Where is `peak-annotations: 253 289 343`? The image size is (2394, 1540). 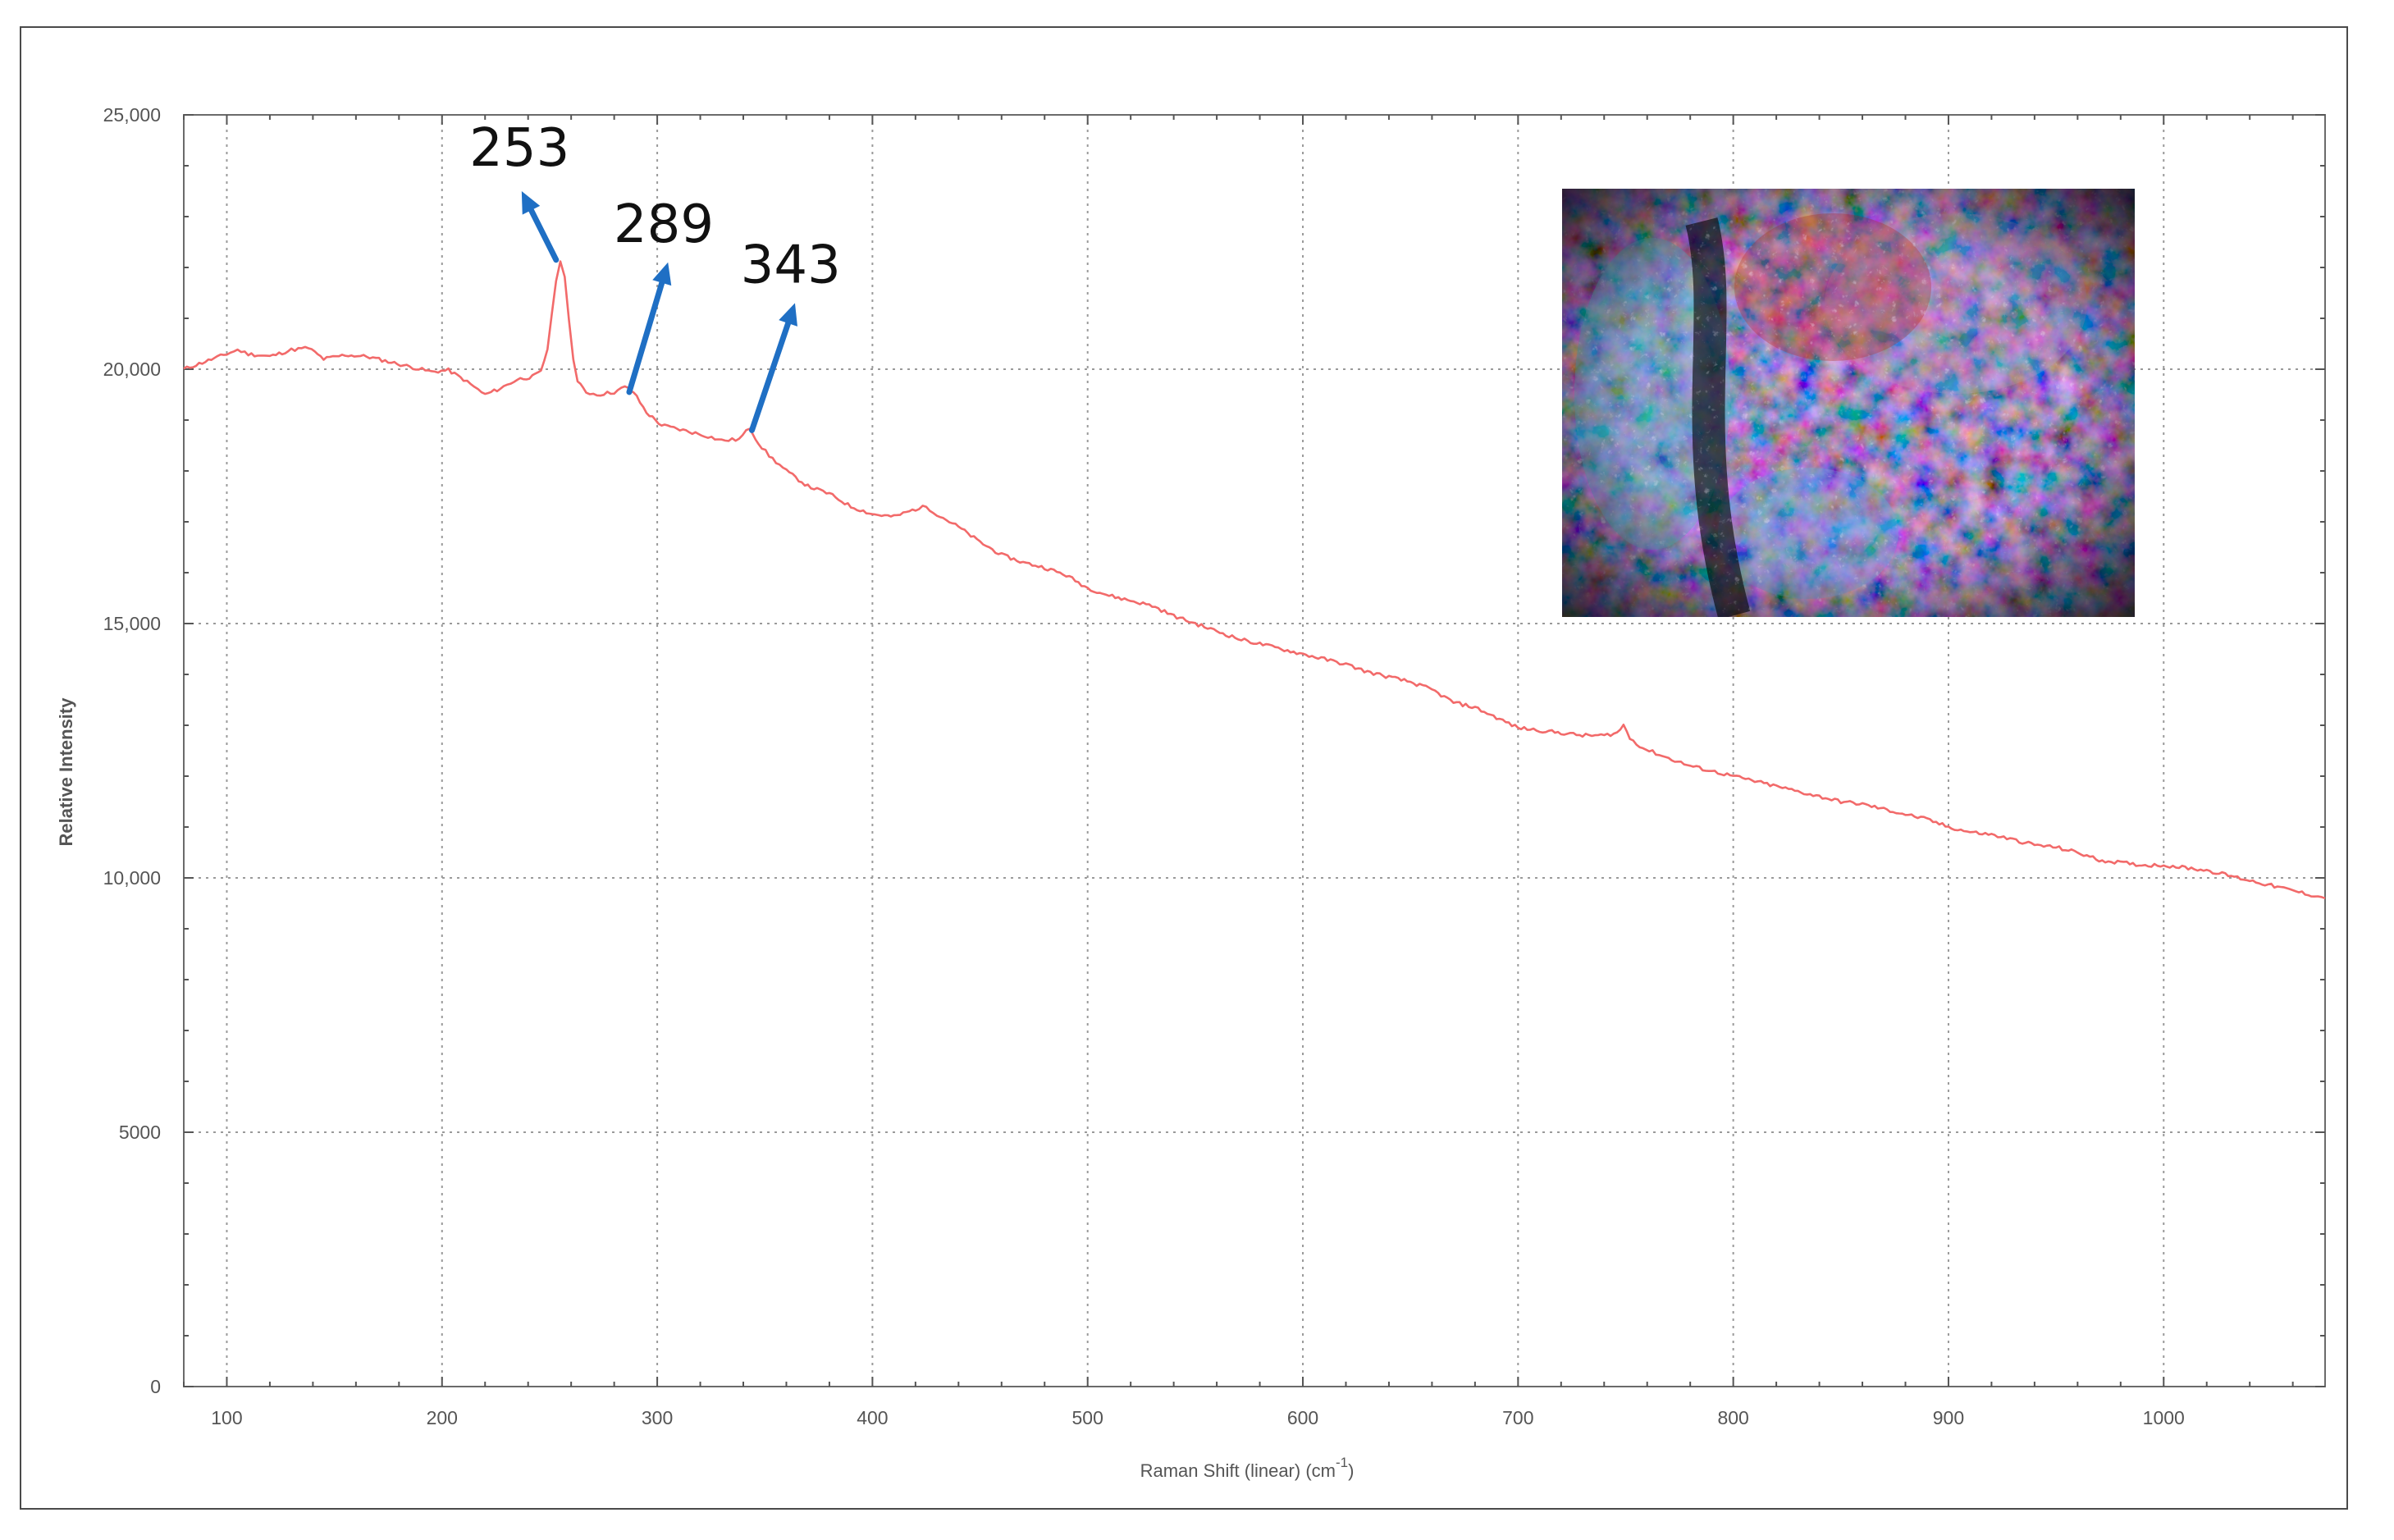 peak-annotations: 253 289 343 is located at coordinates (655, 275).